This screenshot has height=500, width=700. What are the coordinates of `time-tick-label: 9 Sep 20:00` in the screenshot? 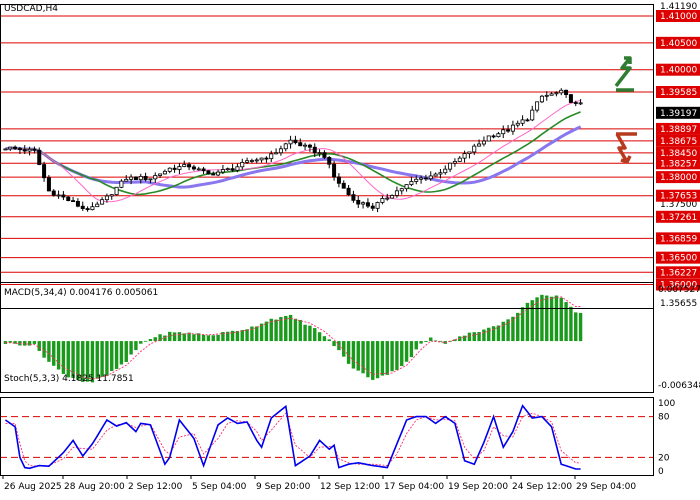 It's located at (283, 487).